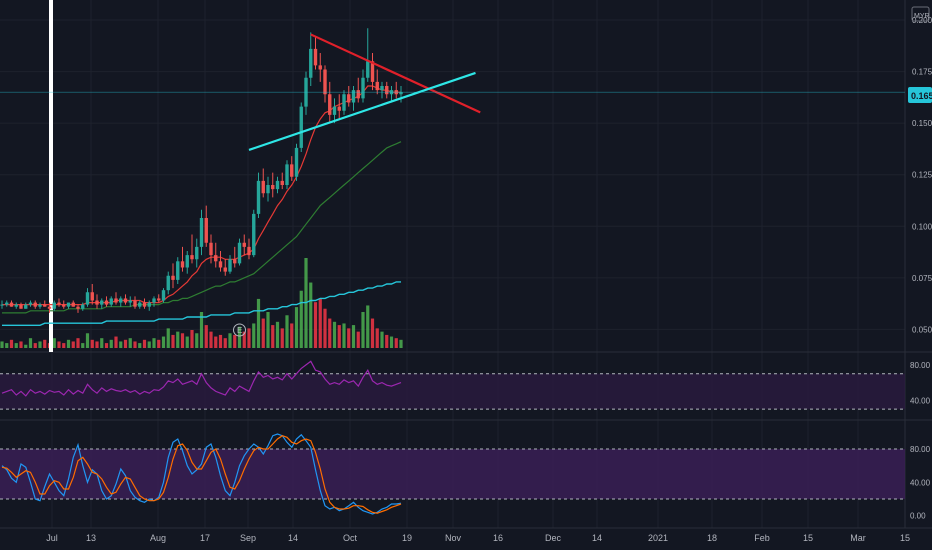 The image size is (932, 550). I want to click on time-tick-label: Jul, so click(52, 538).